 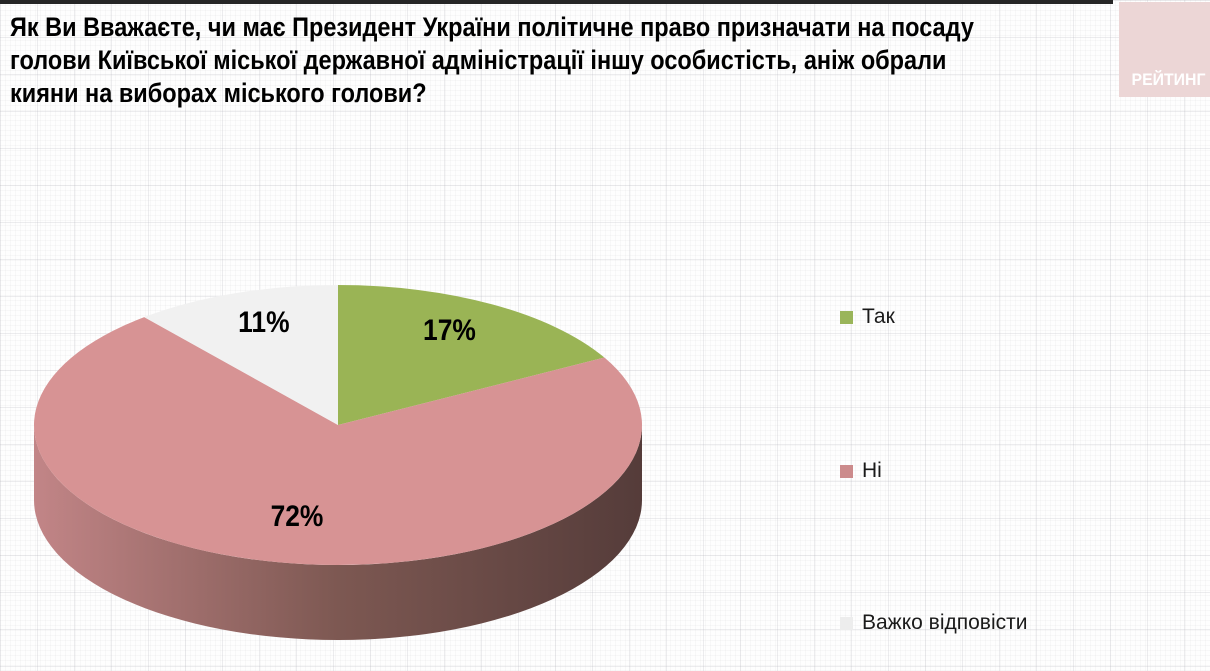 I want to click on pie-slice-label-1: 72%, so click(x=297, y=515).